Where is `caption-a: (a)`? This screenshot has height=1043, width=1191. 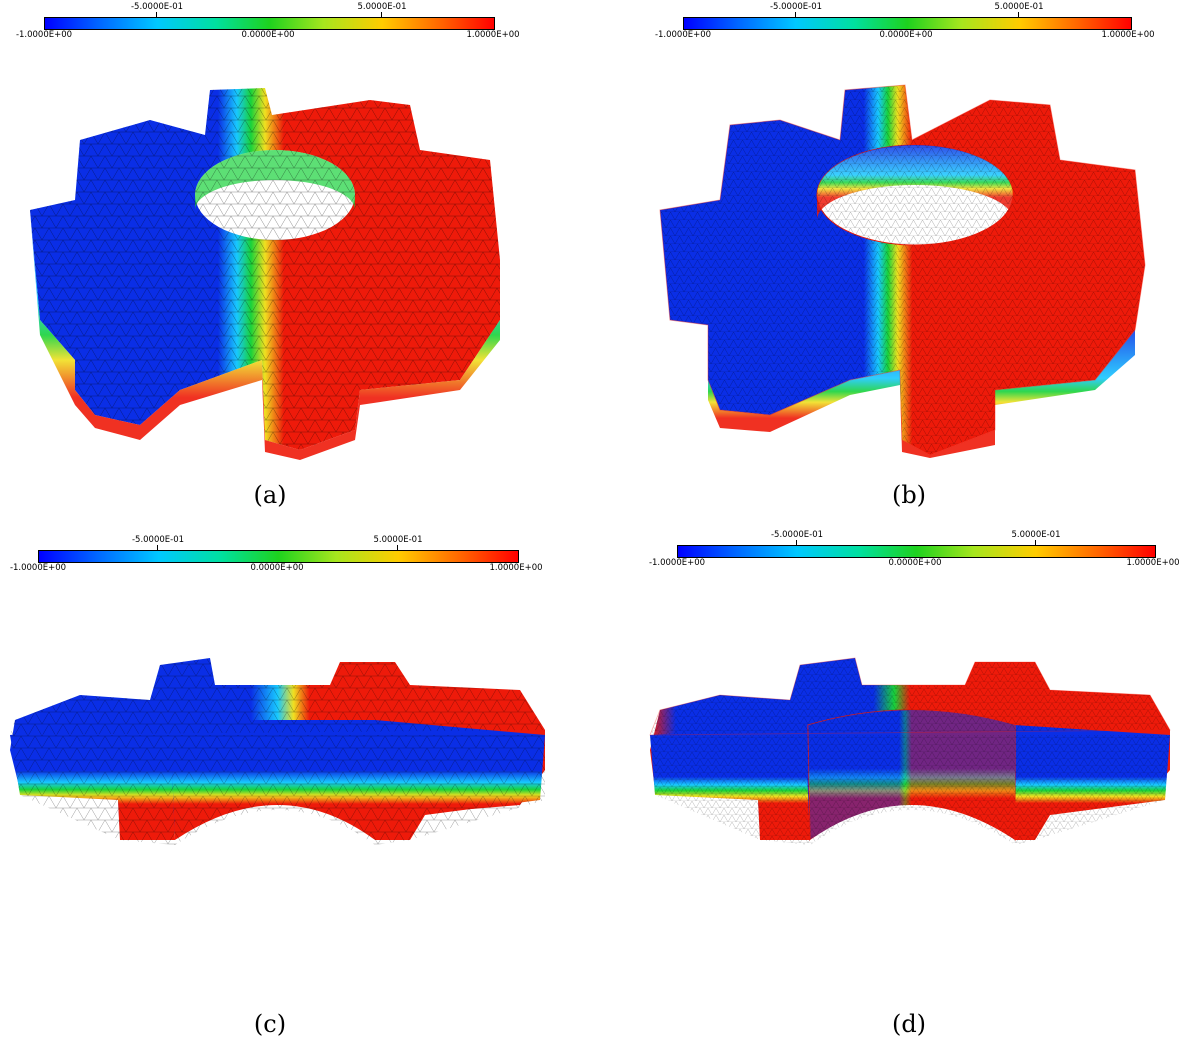
caption-a: (a) is located at coordinates (269, 495).